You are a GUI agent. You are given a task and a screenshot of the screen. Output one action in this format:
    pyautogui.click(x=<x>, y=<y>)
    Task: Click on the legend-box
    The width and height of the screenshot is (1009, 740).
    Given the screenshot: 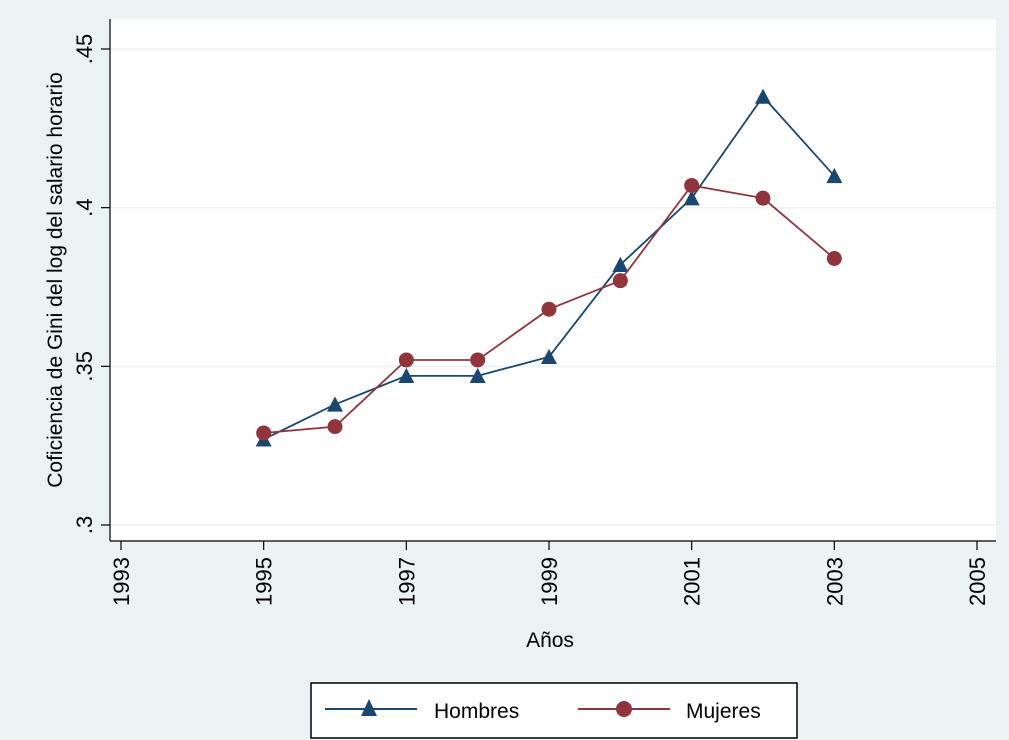 What is the action you would take?
    pyautogui.click(x=554, y=710)
    